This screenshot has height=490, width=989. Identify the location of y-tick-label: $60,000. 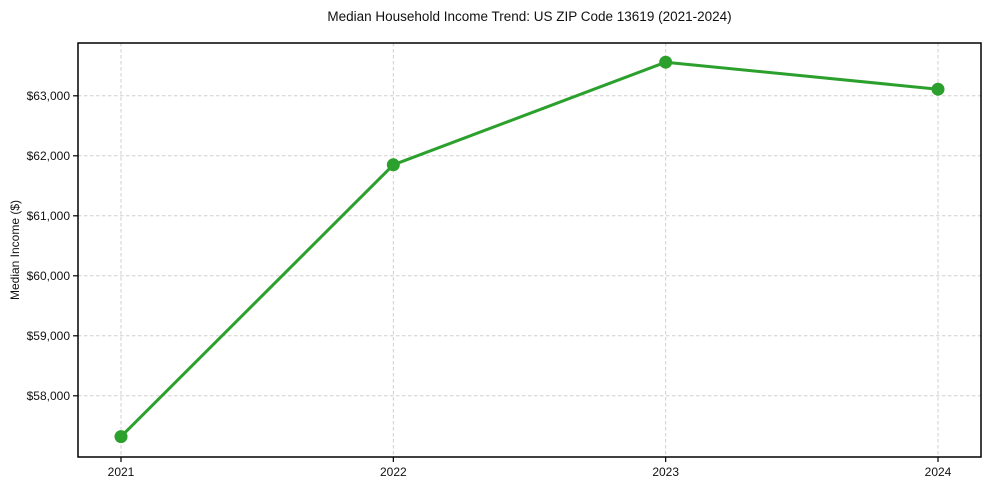
(49, 276).